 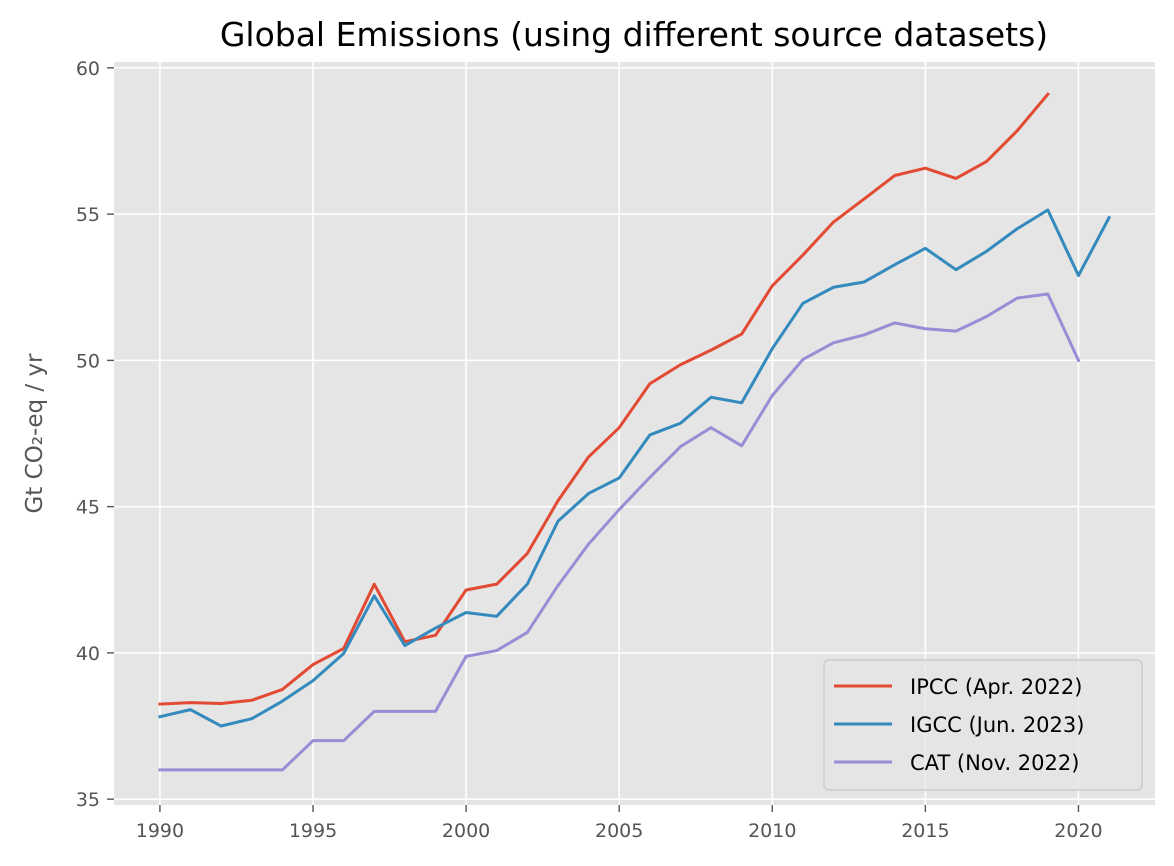 I want to click on x-tick-label: 1990, so click(x=160, y=831).